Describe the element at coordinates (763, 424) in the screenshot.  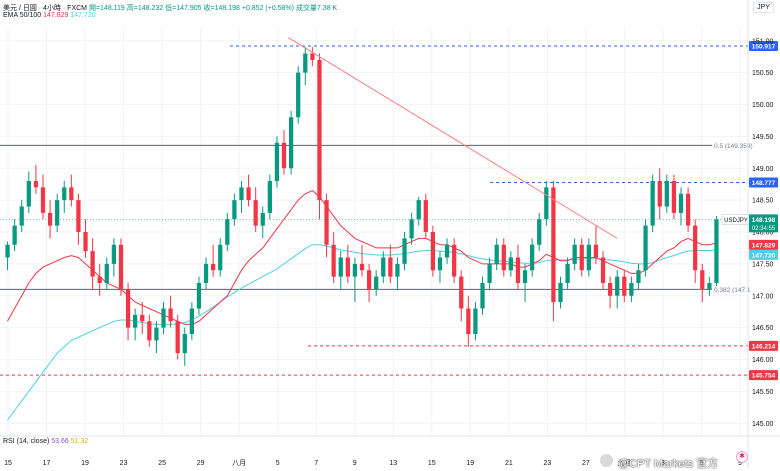
I see `y-tick-label: 145.00` at that location.